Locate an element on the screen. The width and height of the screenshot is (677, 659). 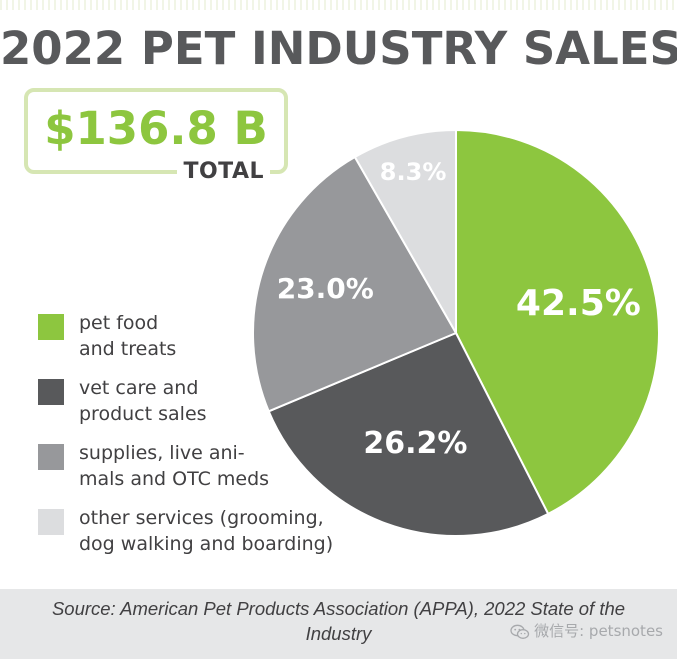
legend-item-vet-care: vet care and product sales is located at coordinates (203, 407).